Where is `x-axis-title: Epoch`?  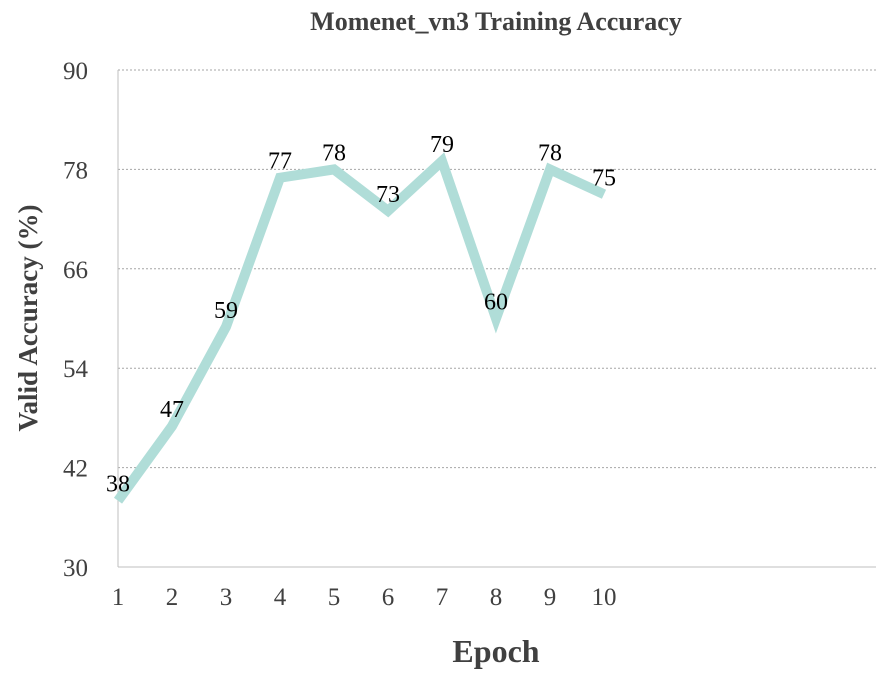 x-axis-title: Epoch is located at coordinates (495, 651).